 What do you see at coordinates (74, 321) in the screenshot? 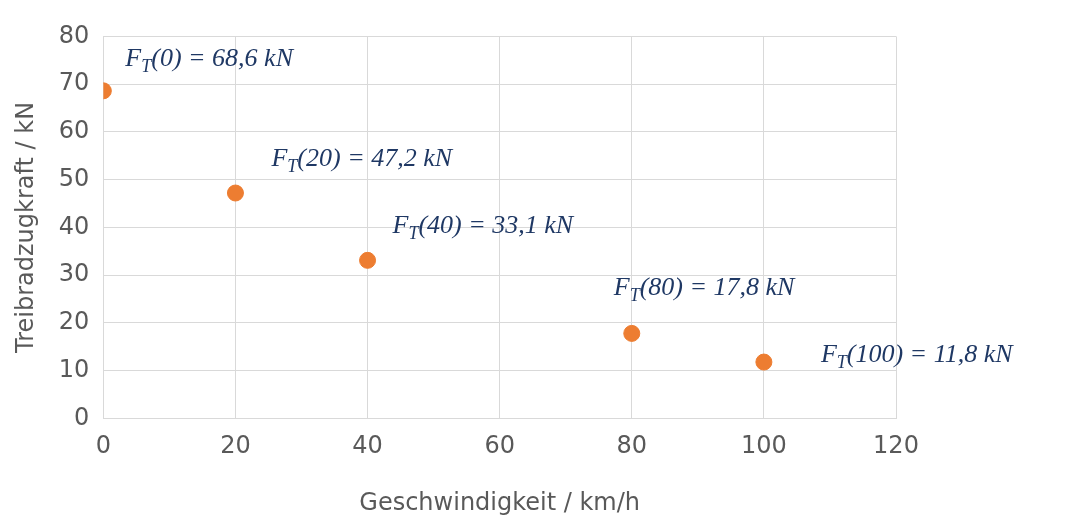
I see `y-tick-label: 20` at bounding box center [74, 321].